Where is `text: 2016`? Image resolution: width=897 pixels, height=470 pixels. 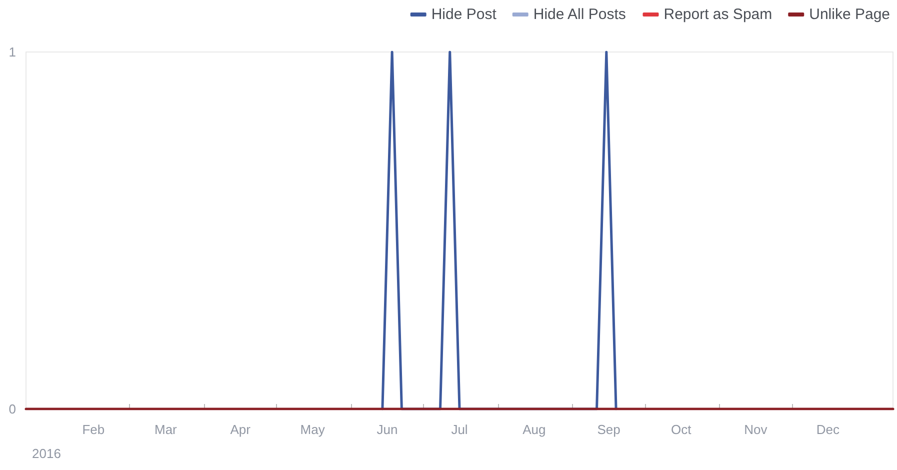
text: 2016 is located at coordinates (46, 453).